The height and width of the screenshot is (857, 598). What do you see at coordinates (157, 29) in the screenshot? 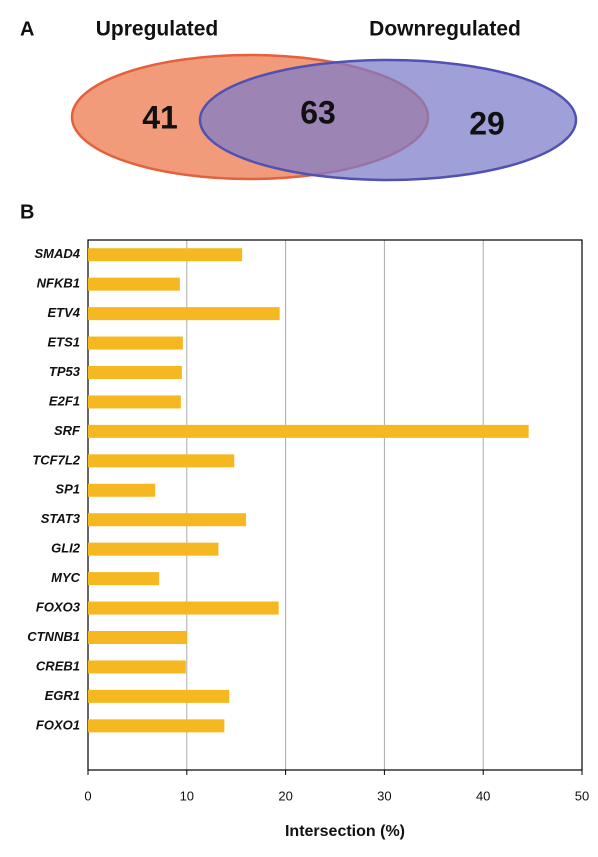
I see `set-name: Upregulated` at bounding box center [157, 29].